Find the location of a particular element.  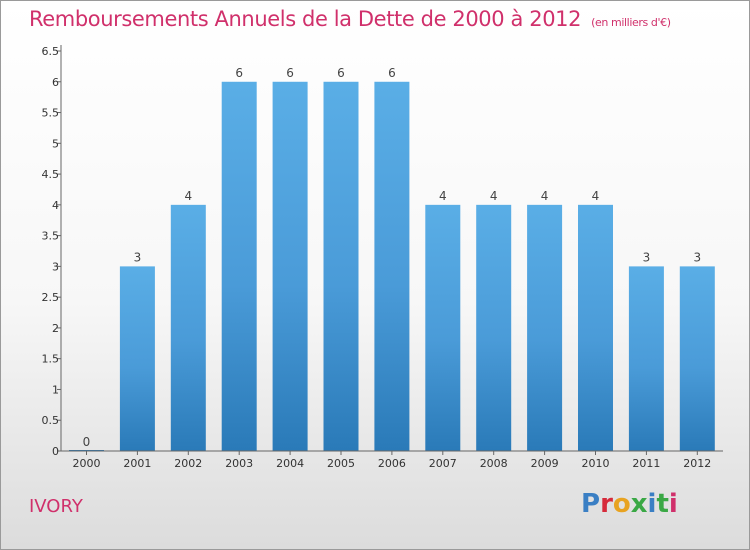

bar-2010 is located at coordinates (595, 327).